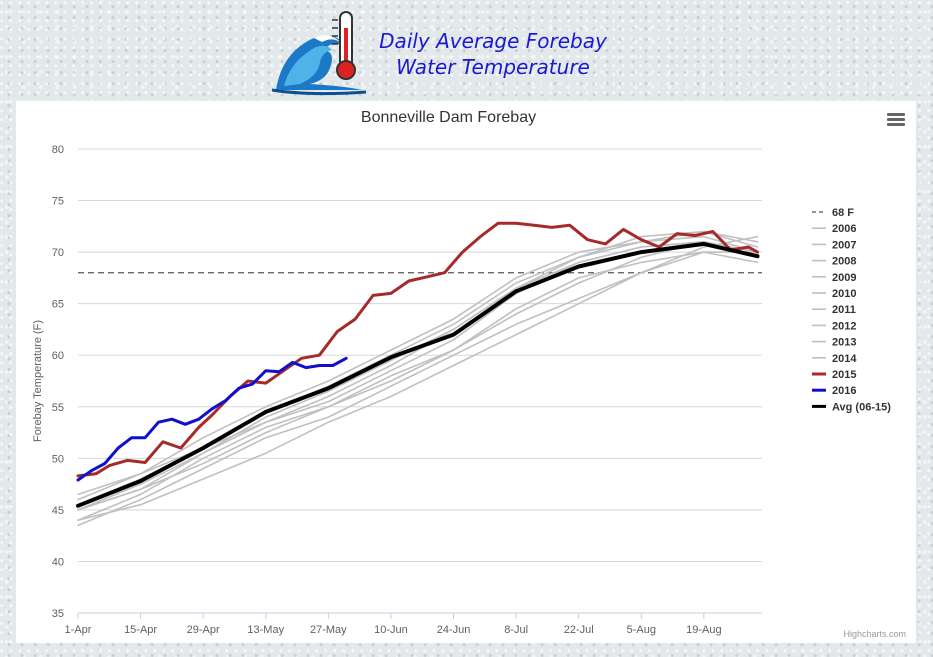 The height and width of the screenshot is (657, 933). Describe the element at coordinates (212, 419) in the screenshot. I see `series-line-2016` at that location.